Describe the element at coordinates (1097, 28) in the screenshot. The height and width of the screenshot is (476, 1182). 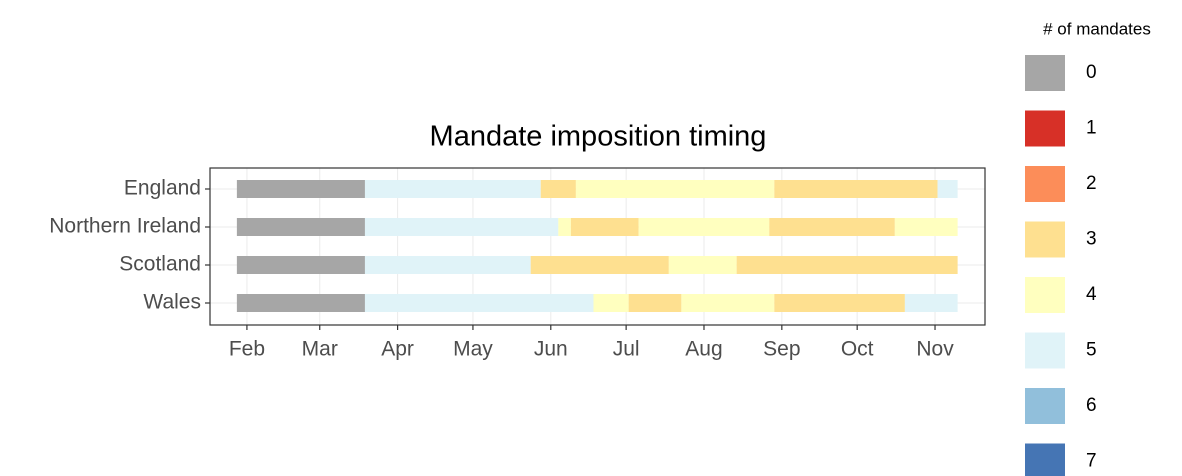
I see `legend-title: # of mandates` at that location.